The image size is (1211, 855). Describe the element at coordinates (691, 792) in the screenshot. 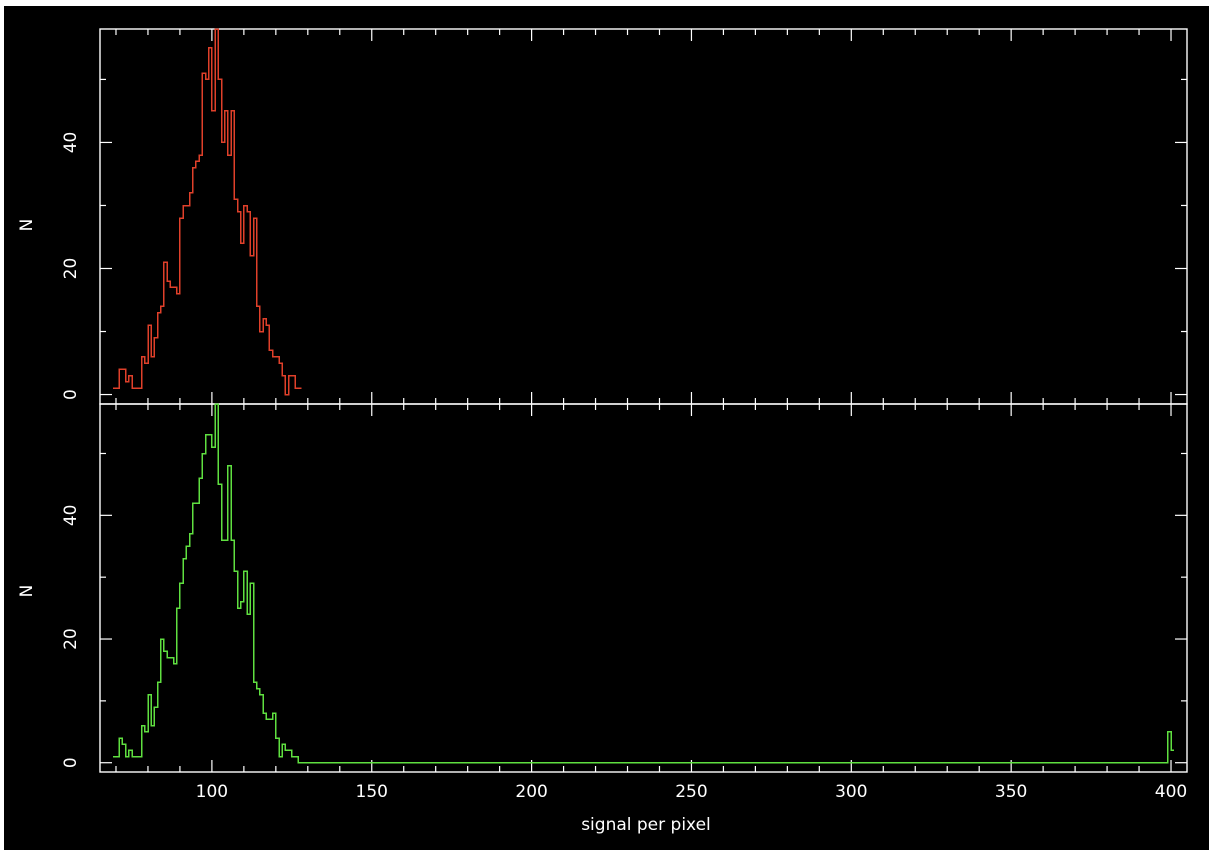

I see `bottom-x-tick-label: 250` at that location.